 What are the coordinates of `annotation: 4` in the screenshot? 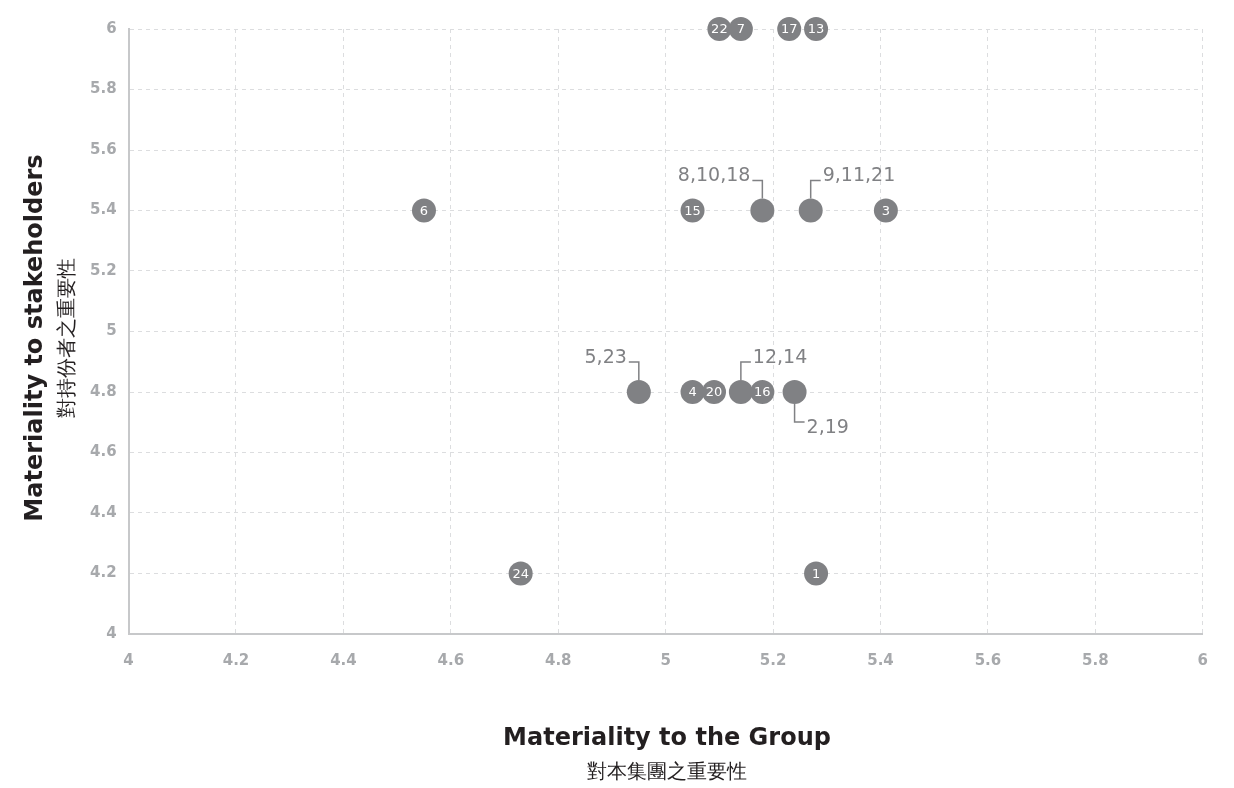 It's located at (692, 392).